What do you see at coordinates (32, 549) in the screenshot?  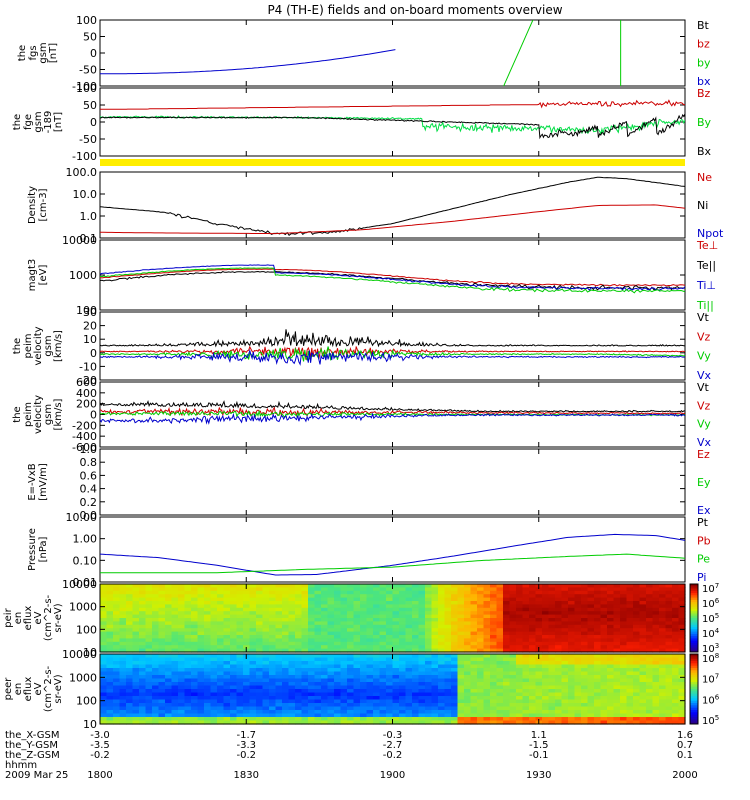 I see `y-axis-label-line: Pressure` at bounding box center [32, 549].